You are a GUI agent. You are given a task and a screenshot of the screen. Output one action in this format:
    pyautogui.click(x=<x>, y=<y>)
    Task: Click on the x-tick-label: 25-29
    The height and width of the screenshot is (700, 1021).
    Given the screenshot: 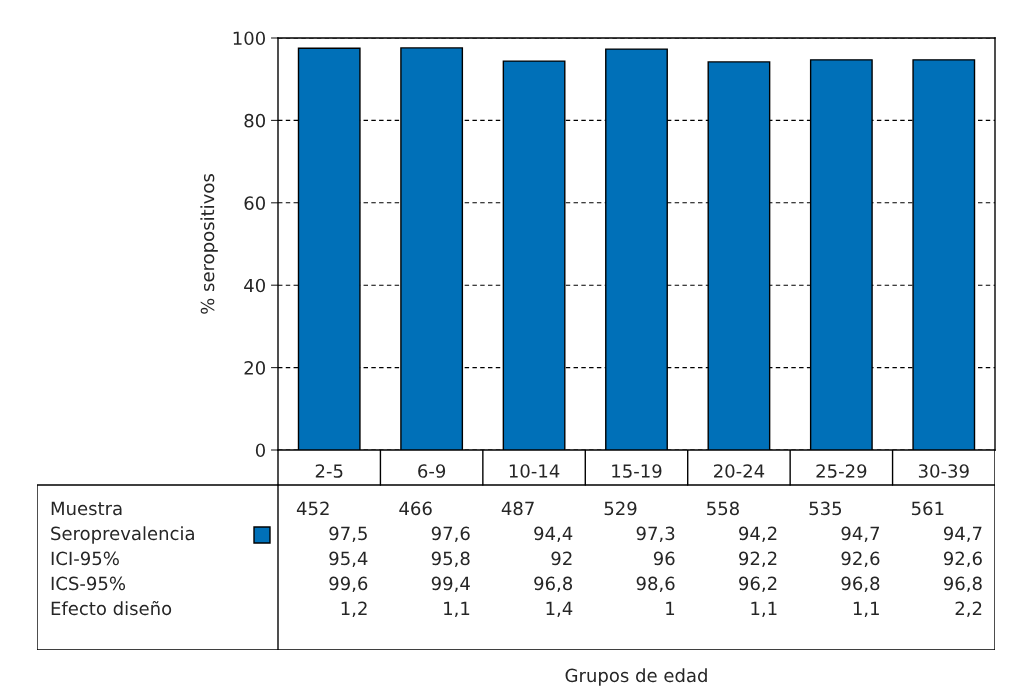 What is the action you would take?
    pyautogui.click(x=841, y=471)
    